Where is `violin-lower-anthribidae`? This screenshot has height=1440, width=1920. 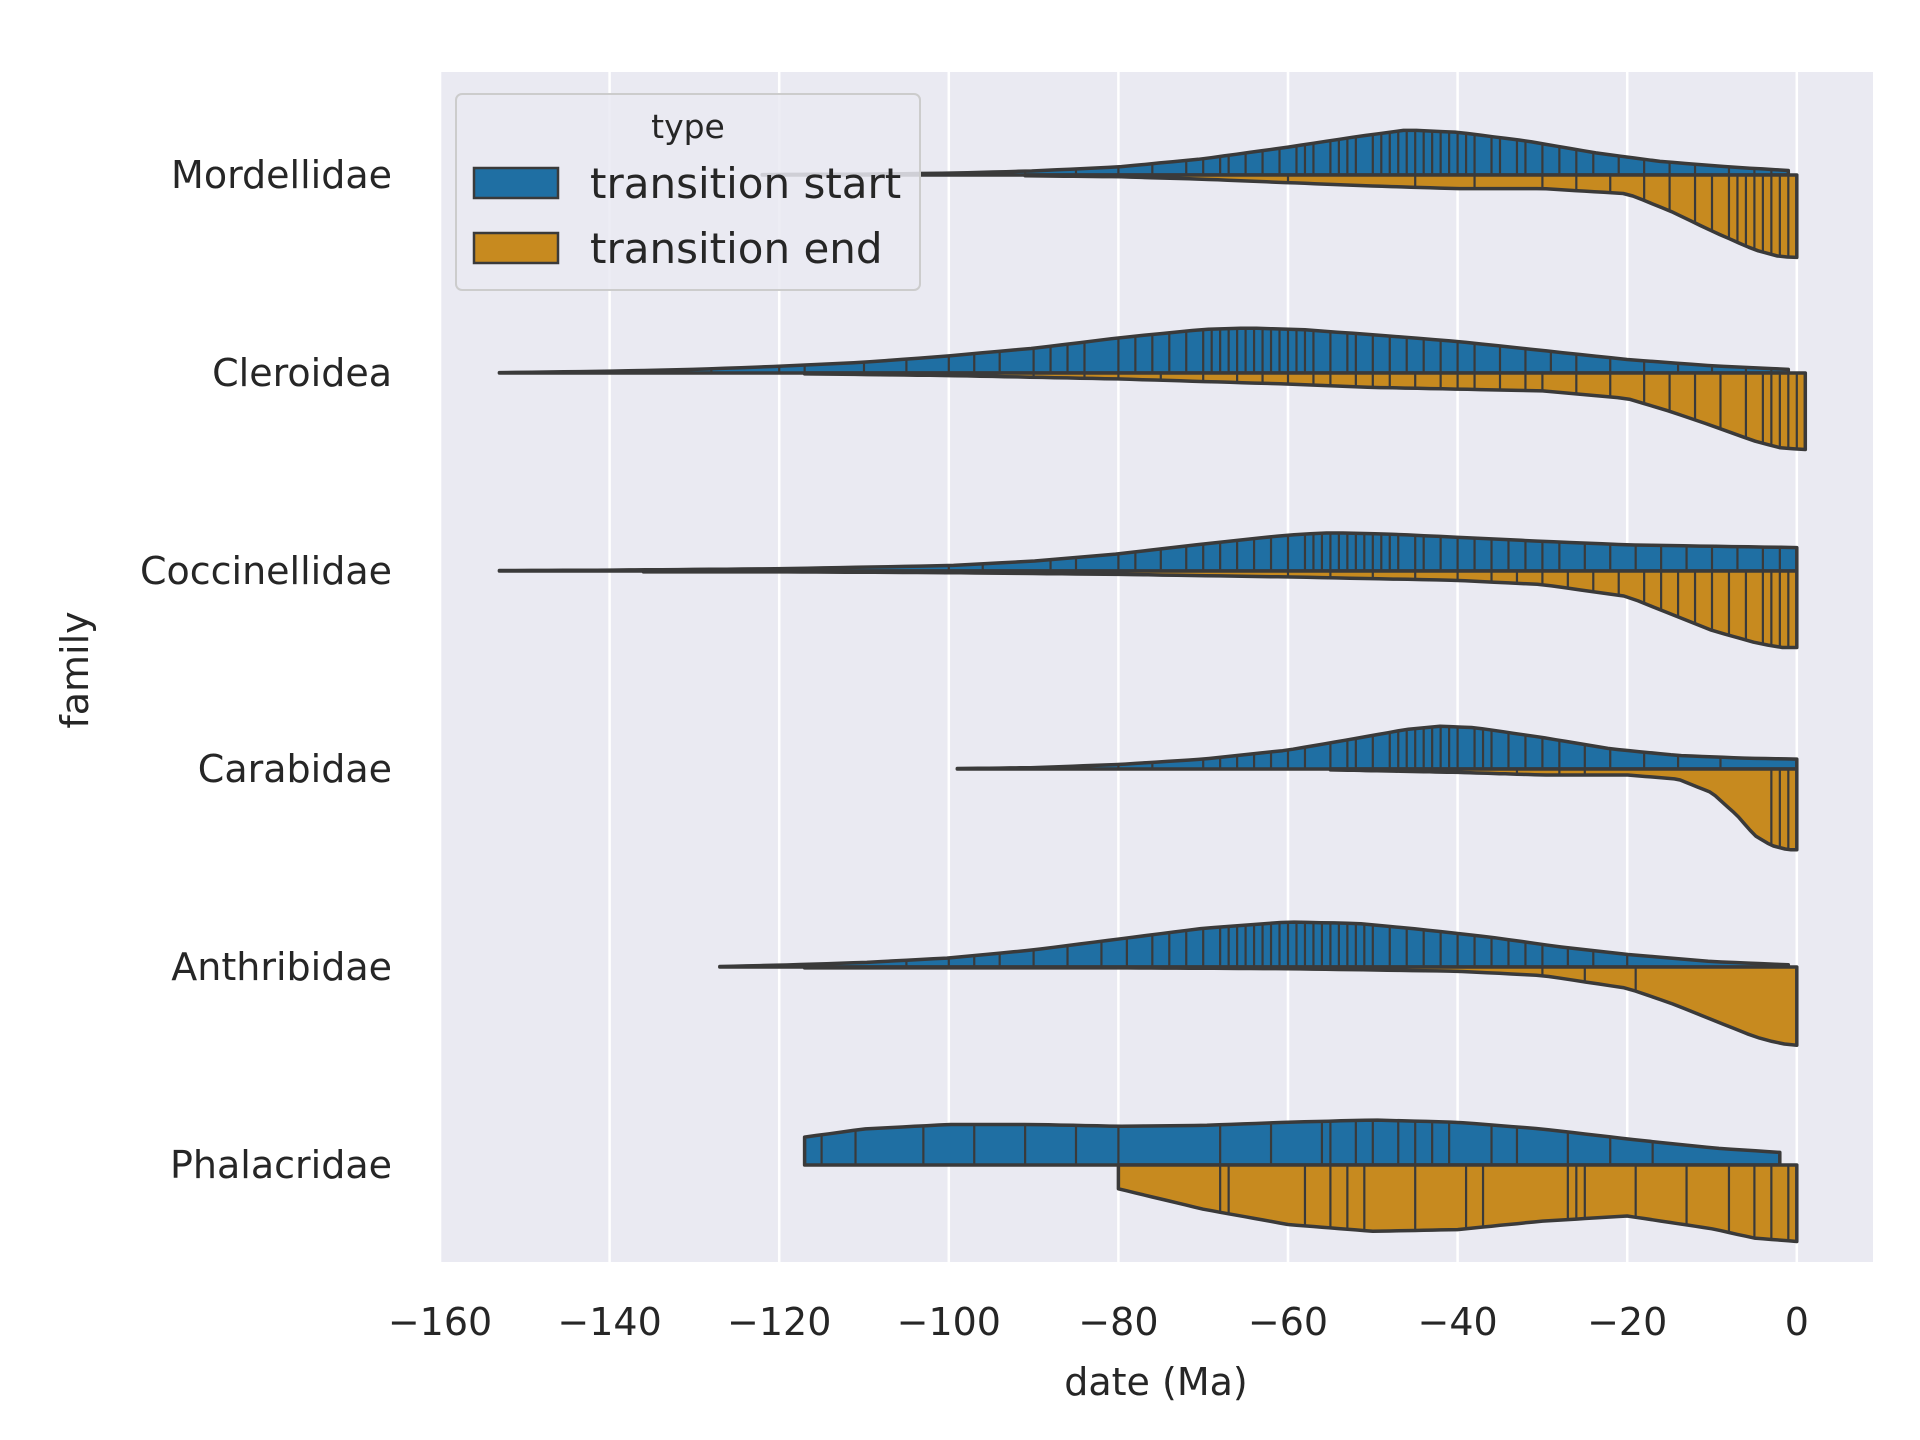
violin-lower-anthribidae is located at coordinates (1300, 1006).